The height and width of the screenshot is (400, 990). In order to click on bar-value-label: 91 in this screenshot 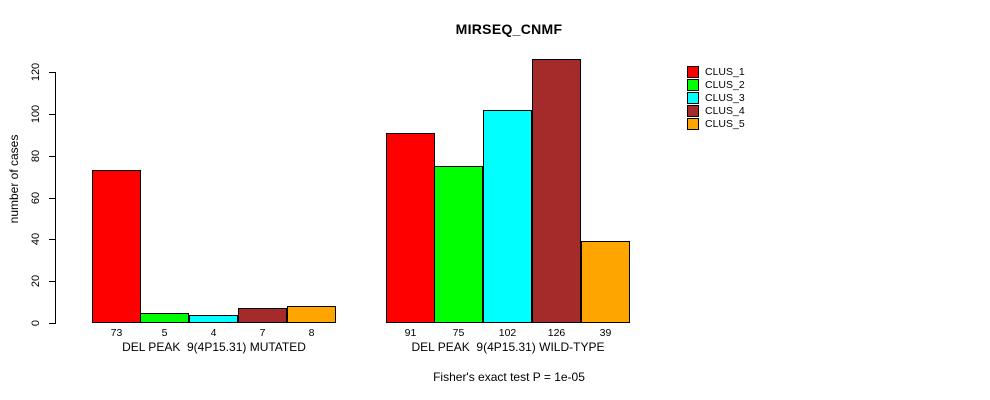, I will do `click(410, 333)`.